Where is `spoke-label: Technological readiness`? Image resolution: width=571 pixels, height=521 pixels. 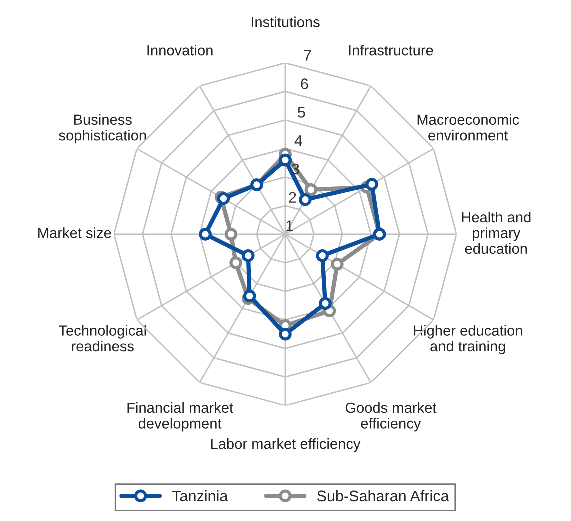
spoke-label: Technological readiness is located at coordinates (102, 338).